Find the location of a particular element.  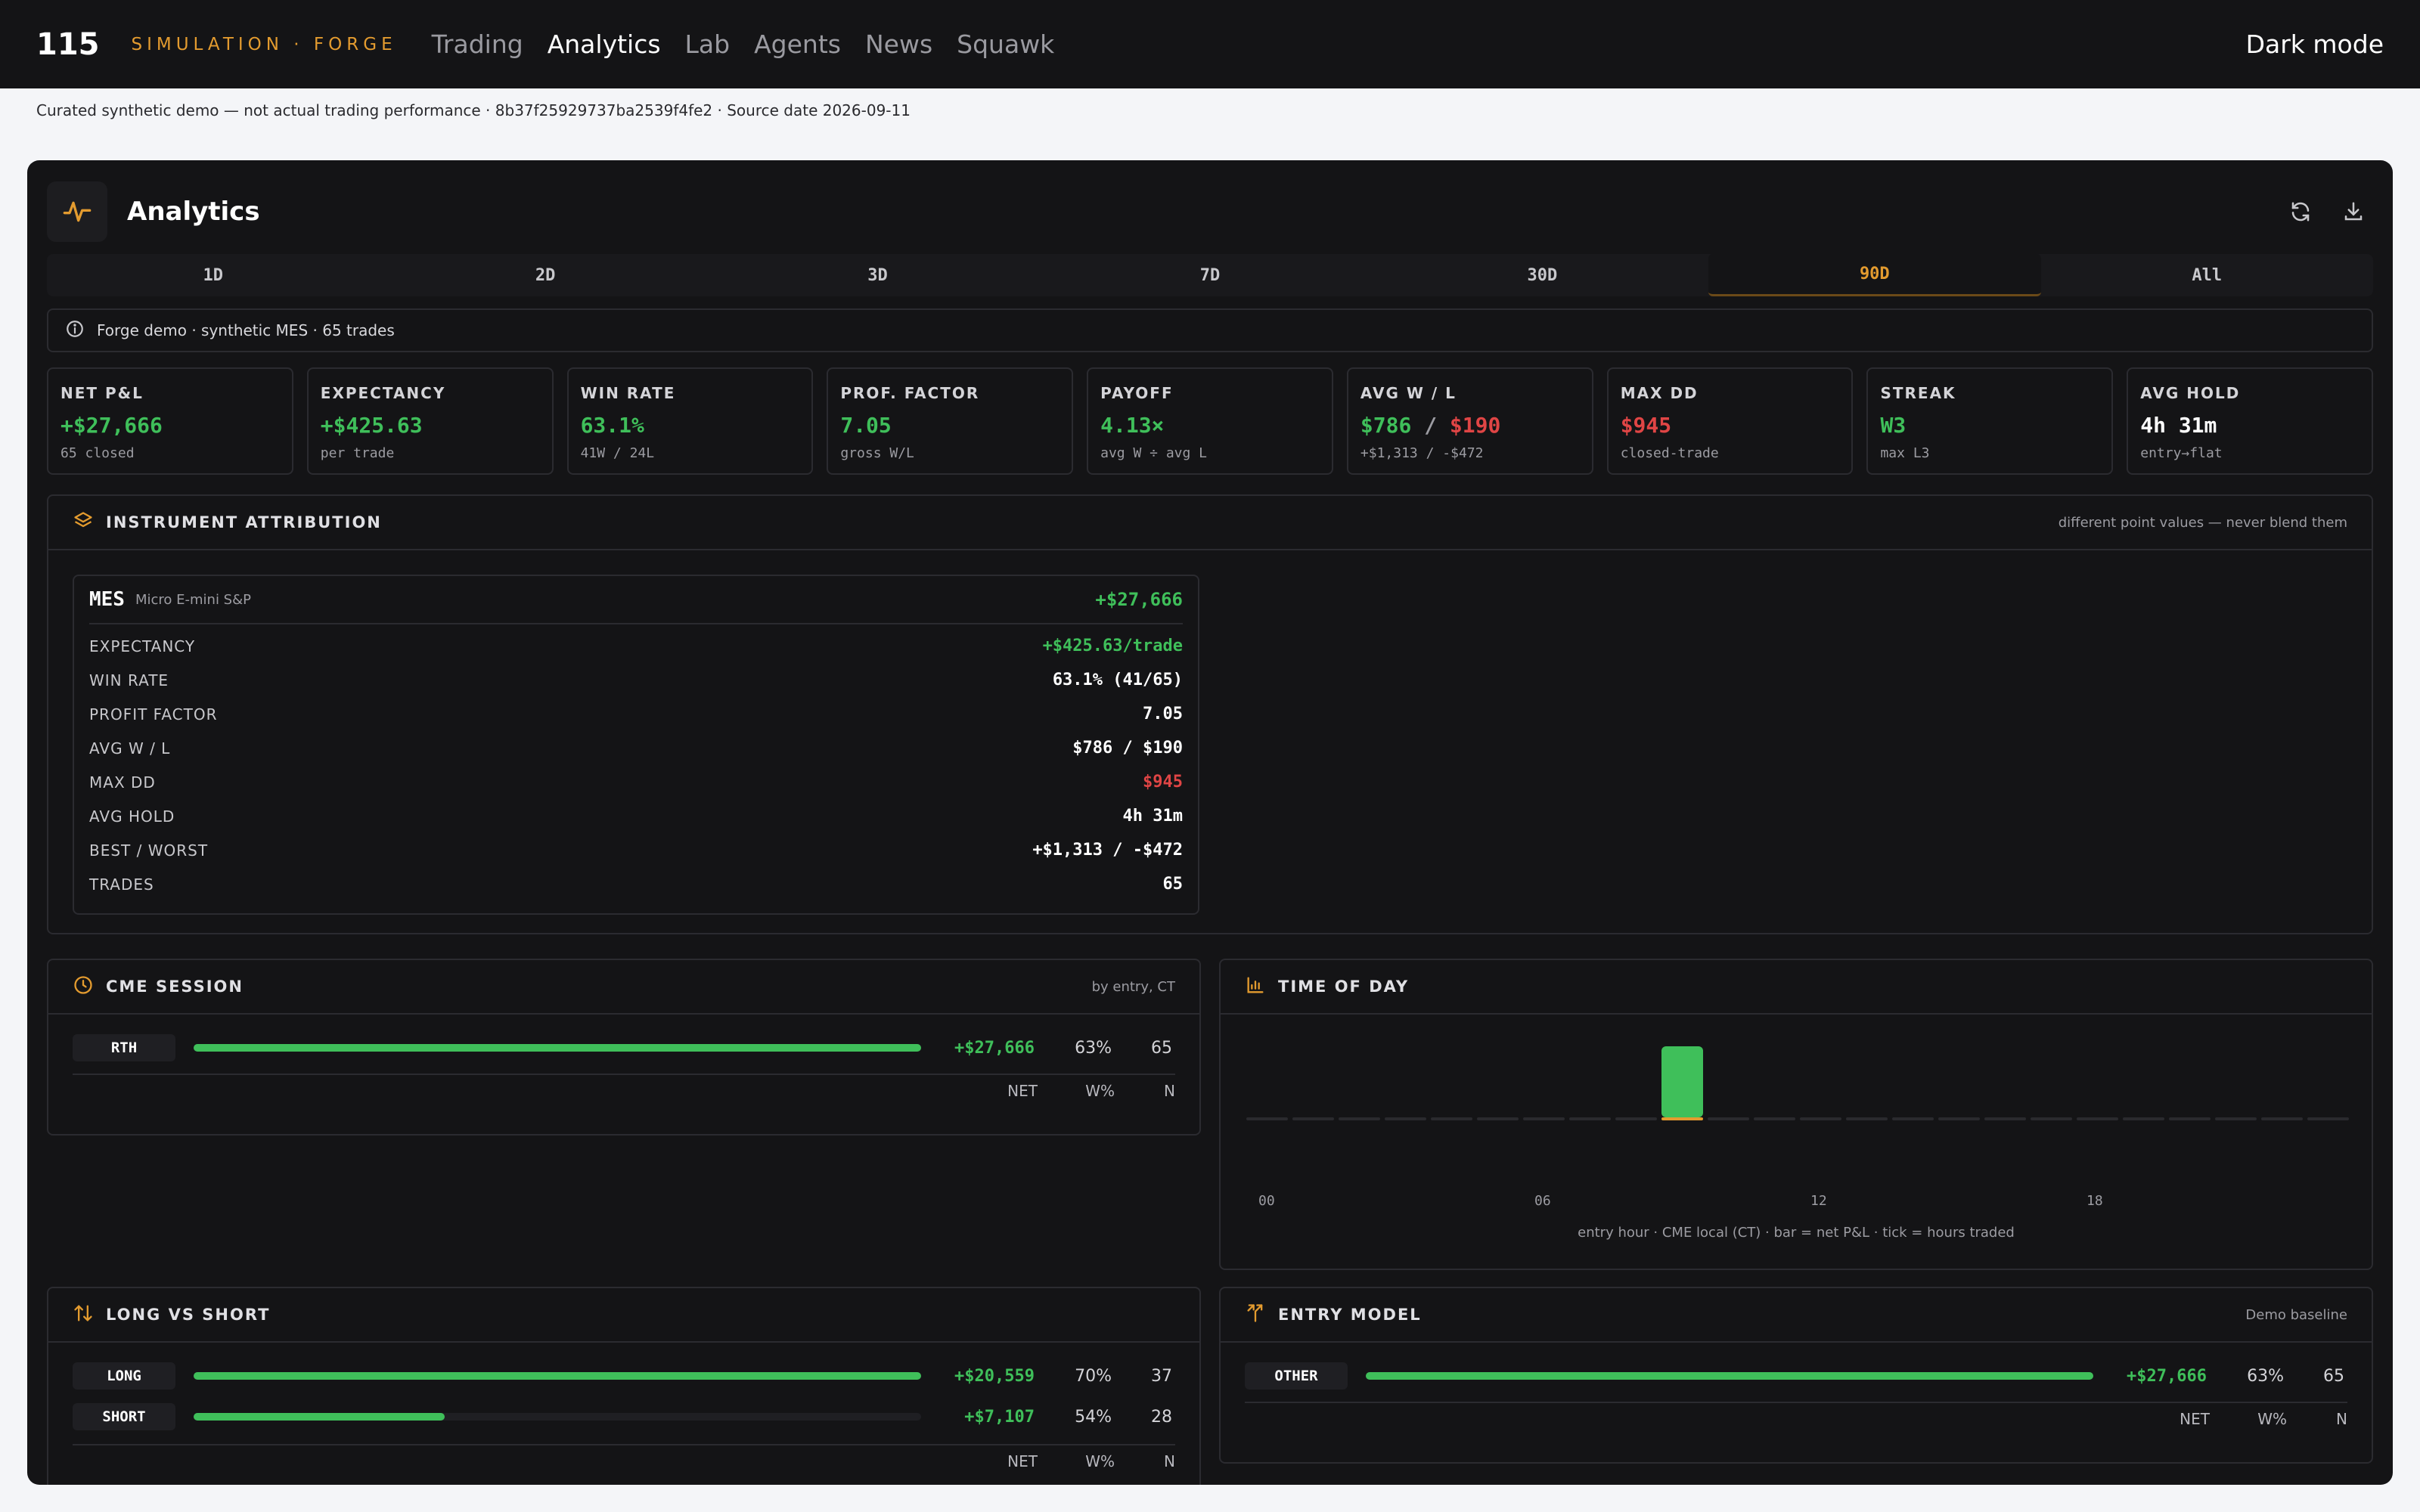

col-net: NET is located at coordinates (1023, 1091).